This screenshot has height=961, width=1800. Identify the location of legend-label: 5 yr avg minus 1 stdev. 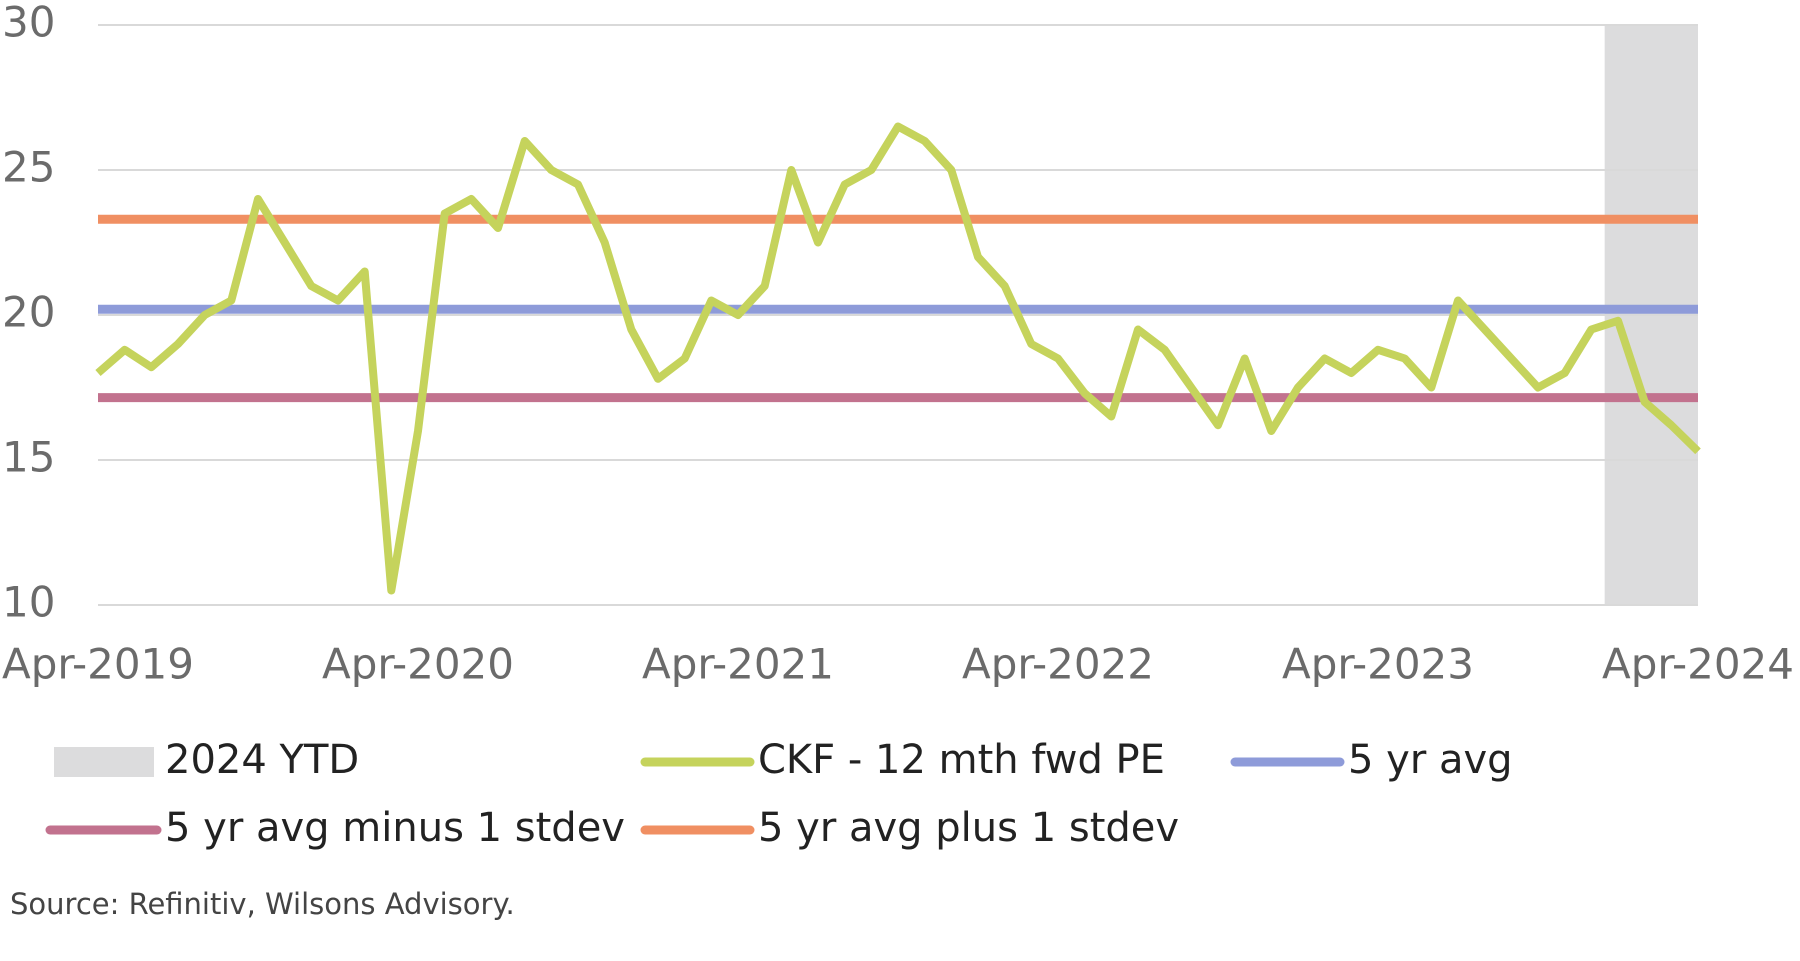
(395, 828).